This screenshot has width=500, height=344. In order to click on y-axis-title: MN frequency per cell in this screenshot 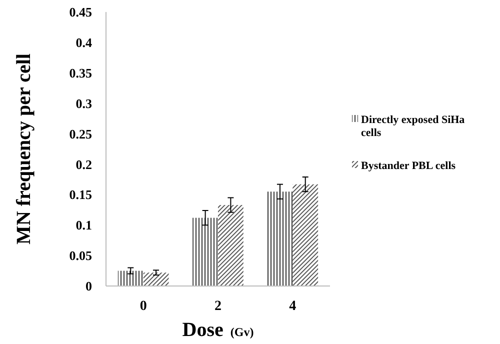, I will do `click(24, 148)`.